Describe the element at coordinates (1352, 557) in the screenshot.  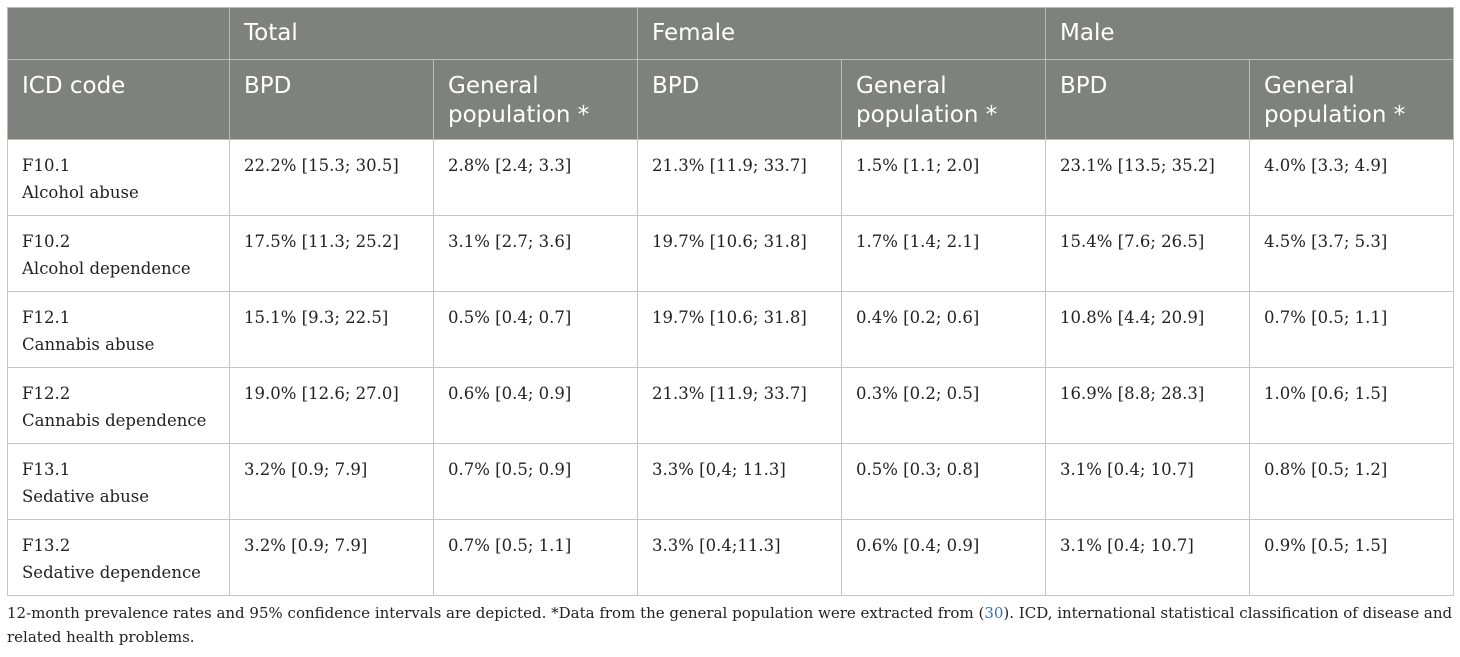
I see `value-cell: 0.9% [0.5; 1.5]` at that location.